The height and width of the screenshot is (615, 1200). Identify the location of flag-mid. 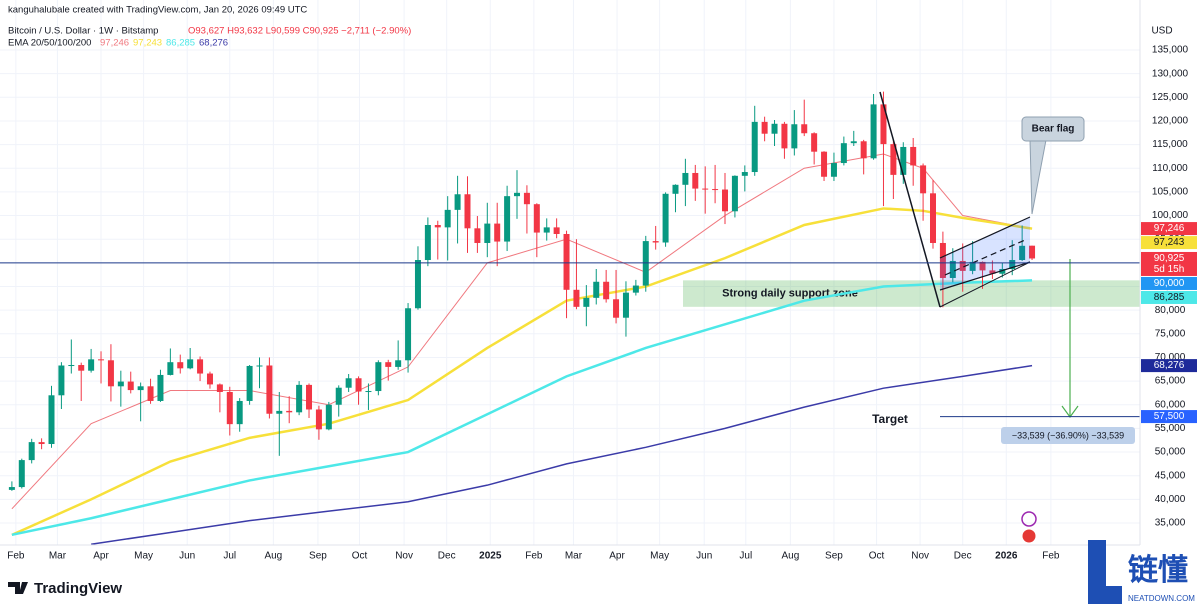
(985, 257).